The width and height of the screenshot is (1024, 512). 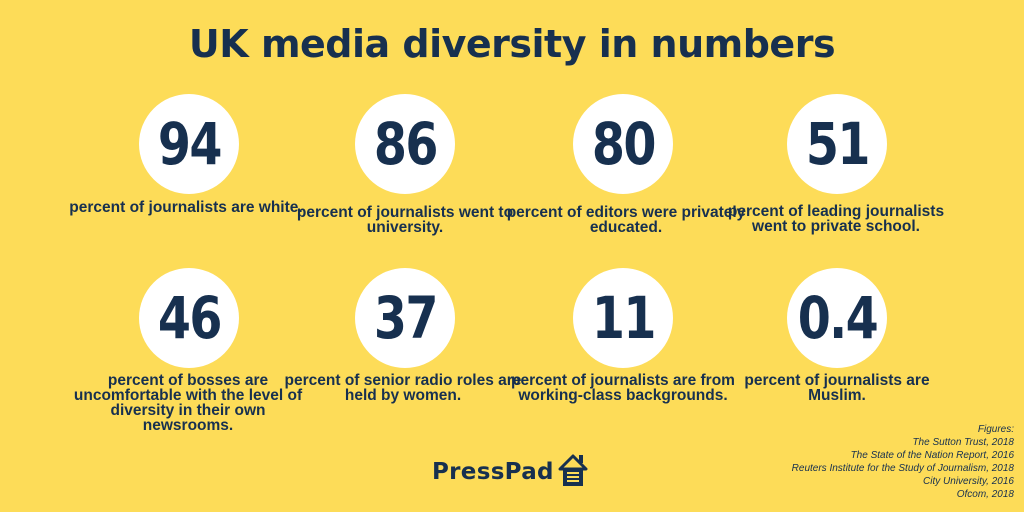 I want to click on source-item: The State of the Nation Report, 2016, so click(x=932, y=455).